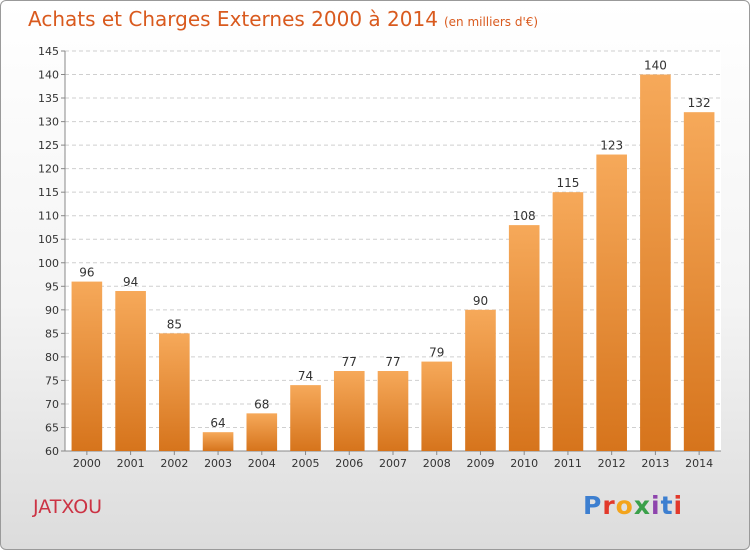 This screenshot has width=750, height=550. What do you see at coordinates (233, 19) in the screenshot?
I see `chart-title-text: Achats et Charges Externes 2000 à 2014` at bounding box center [233, 19].